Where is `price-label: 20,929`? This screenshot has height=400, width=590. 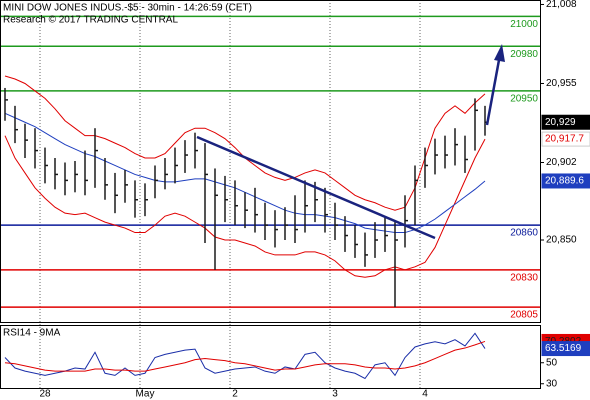
price-label: 20,929 is located at coordinates (560, 122).